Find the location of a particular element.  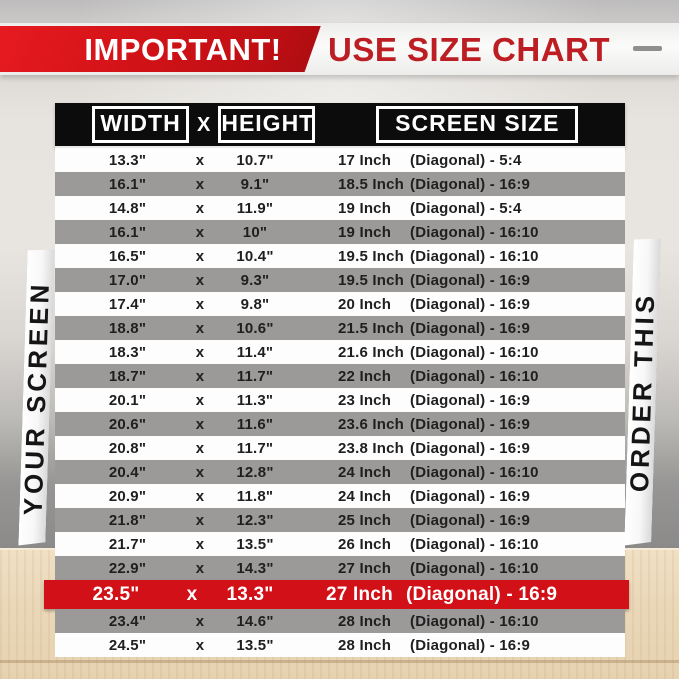

size-row: 20.6" x 11.6" 23.6 Inch (Diagonal) - 16:9 is located at coordinates (340, 424).